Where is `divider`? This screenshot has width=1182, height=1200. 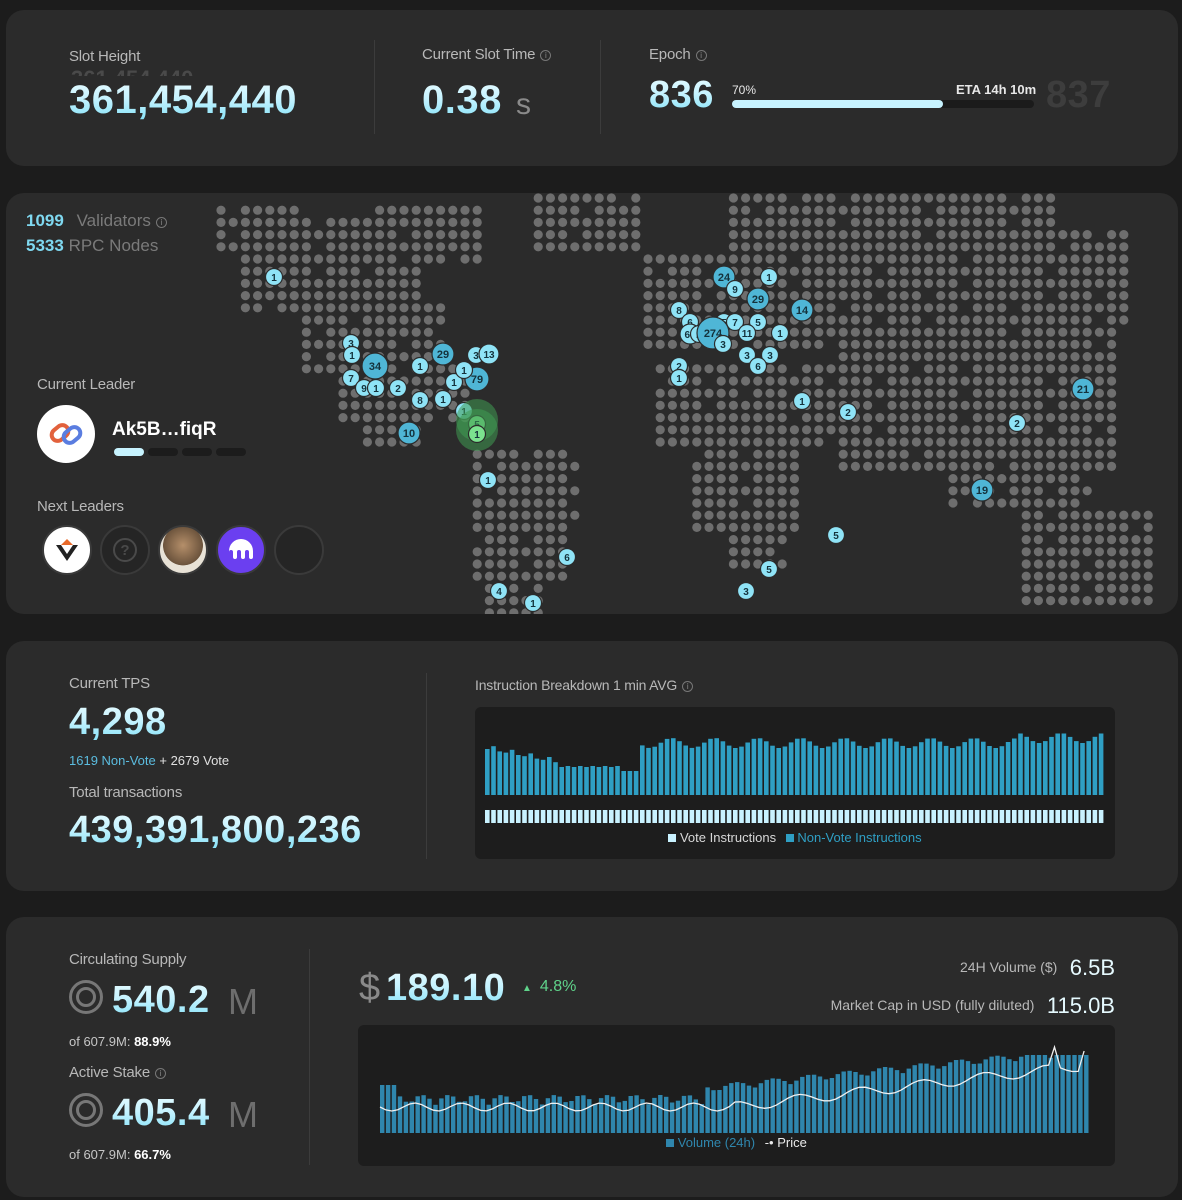
divider is located at coordinates (600, 87).